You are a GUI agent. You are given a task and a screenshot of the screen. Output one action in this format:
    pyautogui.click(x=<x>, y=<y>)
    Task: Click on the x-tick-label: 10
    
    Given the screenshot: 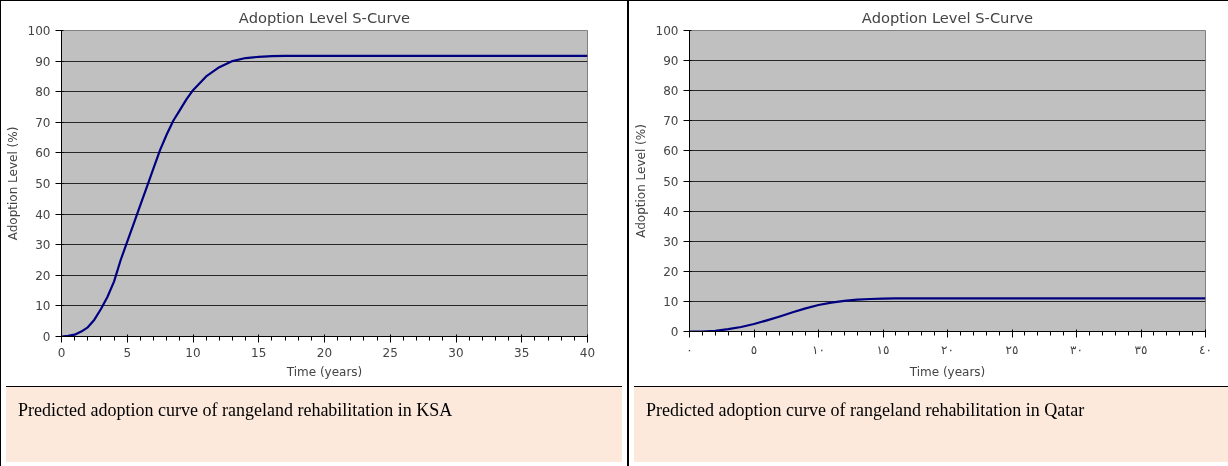 What is the action you would take?
    pyautogui.click(x=193, y=352)
    